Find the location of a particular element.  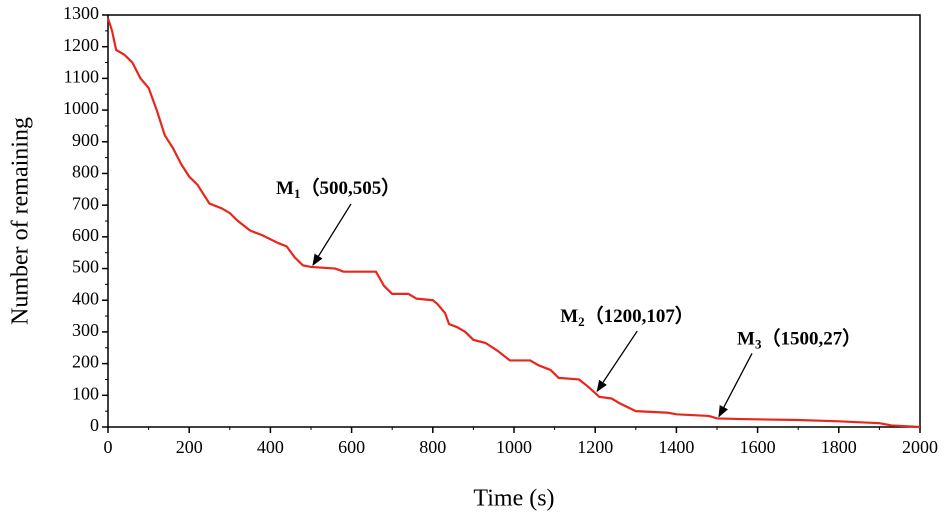

x-tick-label: 1200 is located at coordinates (595, 447).